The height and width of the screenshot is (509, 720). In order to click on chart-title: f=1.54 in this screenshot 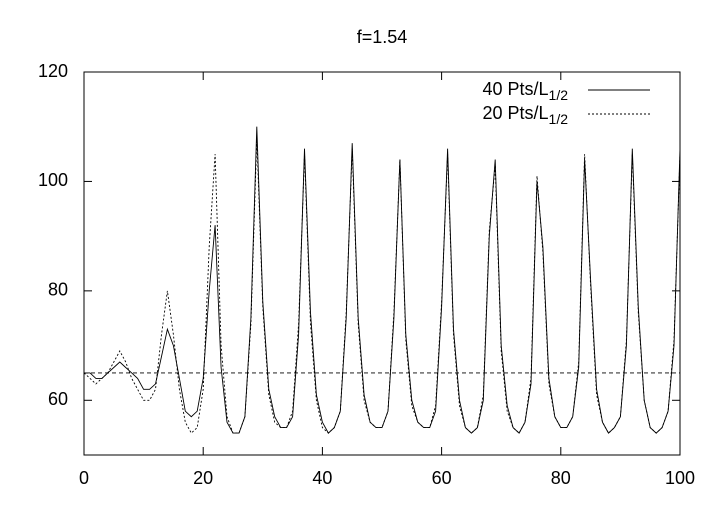, I will do `click(382, 37)`.